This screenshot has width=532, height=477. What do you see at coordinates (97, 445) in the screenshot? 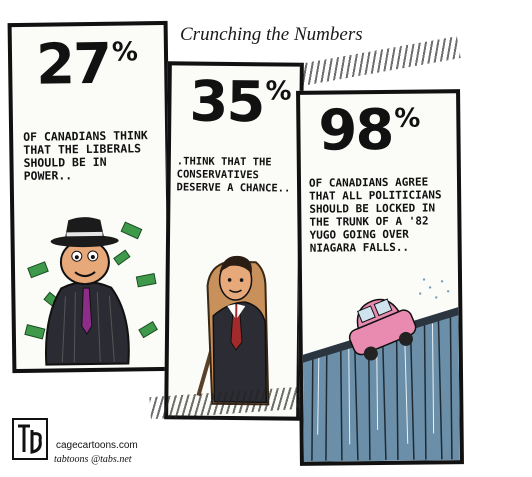
I see `signature-site: cagecartoons.com` at bounding box center [97, 445].